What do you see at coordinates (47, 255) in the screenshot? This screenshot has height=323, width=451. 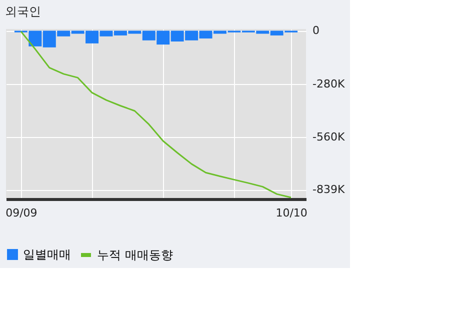 I see `legend-label: 일별매매` at bounding box center [47, 255].